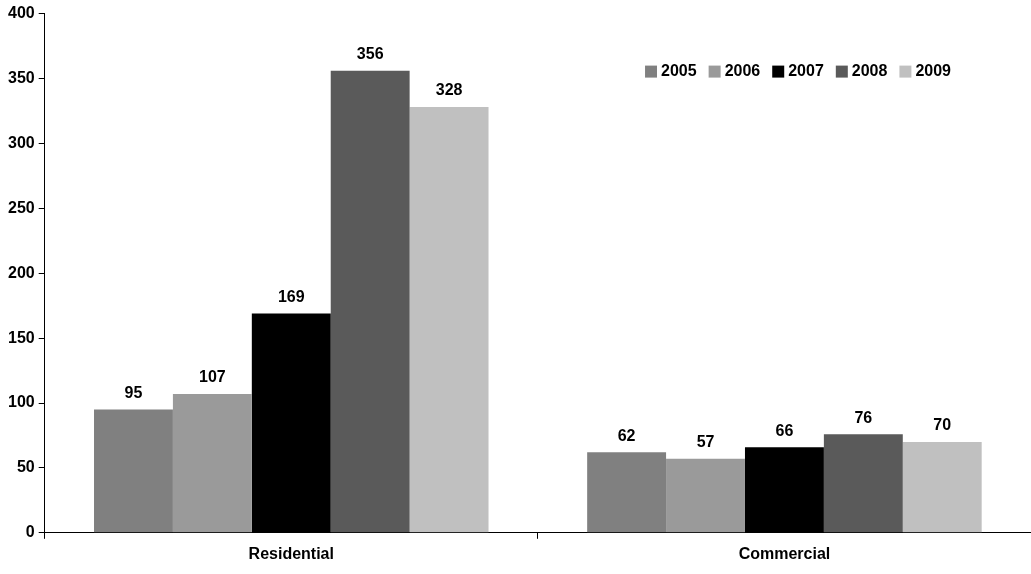 The height and width of the screenshot is (574, 1031). I want to click on legend-label: 2005, so click(679, 71).